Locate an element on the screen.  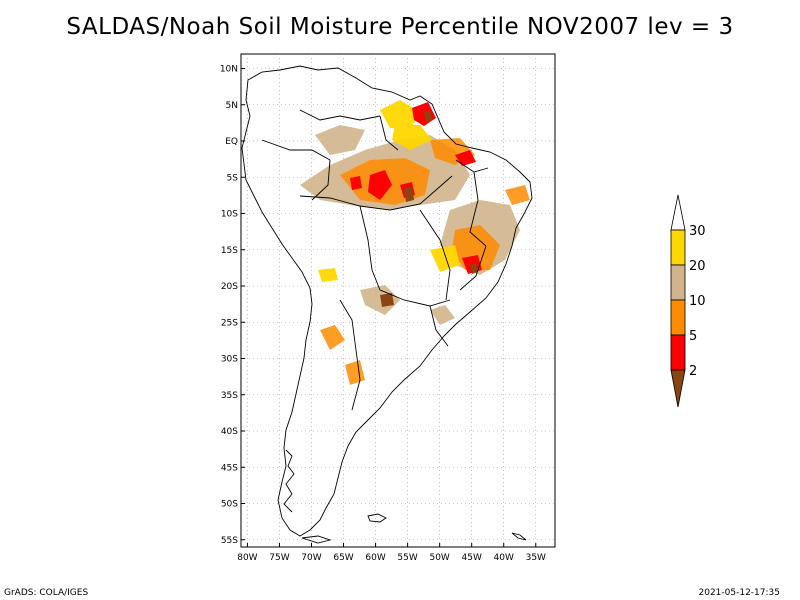
footer-credit: GrADS: COLA/IGES is located at coordinates (46, 593).